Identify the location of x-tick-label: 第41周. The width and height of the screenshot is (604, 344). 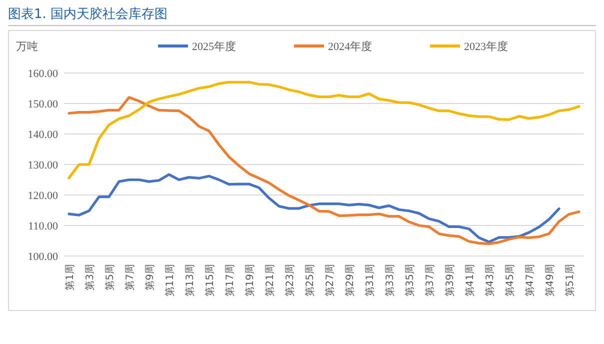
(470, 280).